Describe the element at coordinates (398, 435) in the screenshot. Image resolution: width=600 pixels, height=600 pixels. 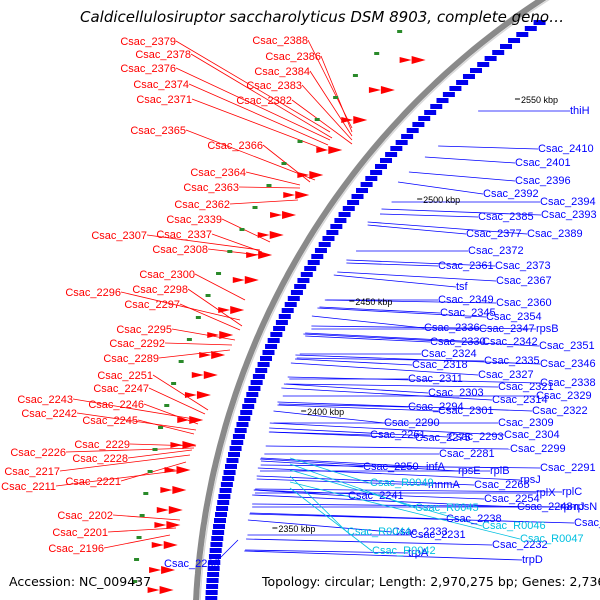
I see `gene-label: Csac_2261` at that location.